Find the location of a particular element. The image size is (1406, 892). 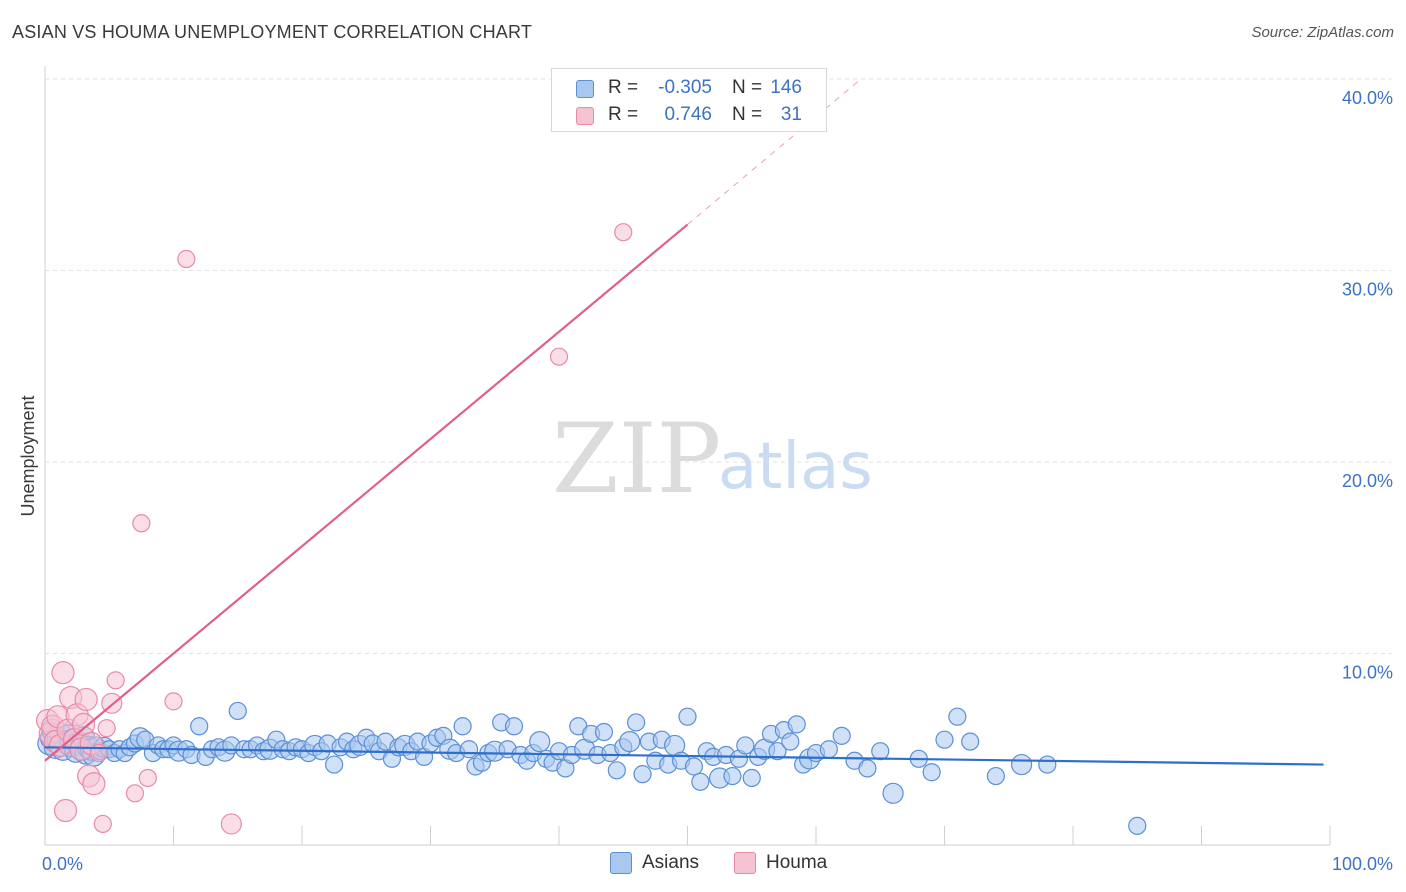

x-tick-label: 100.0% is located at coordinates (1362, 864).